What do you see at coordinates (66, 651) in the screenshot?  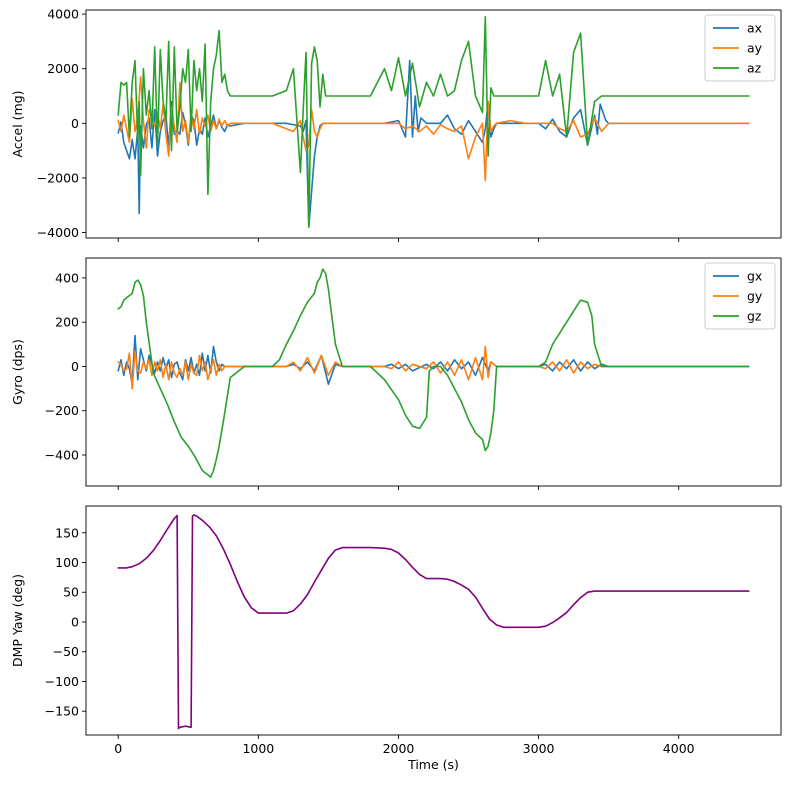 I see `y-tick-label: −50` at bounding box center [66, 651].